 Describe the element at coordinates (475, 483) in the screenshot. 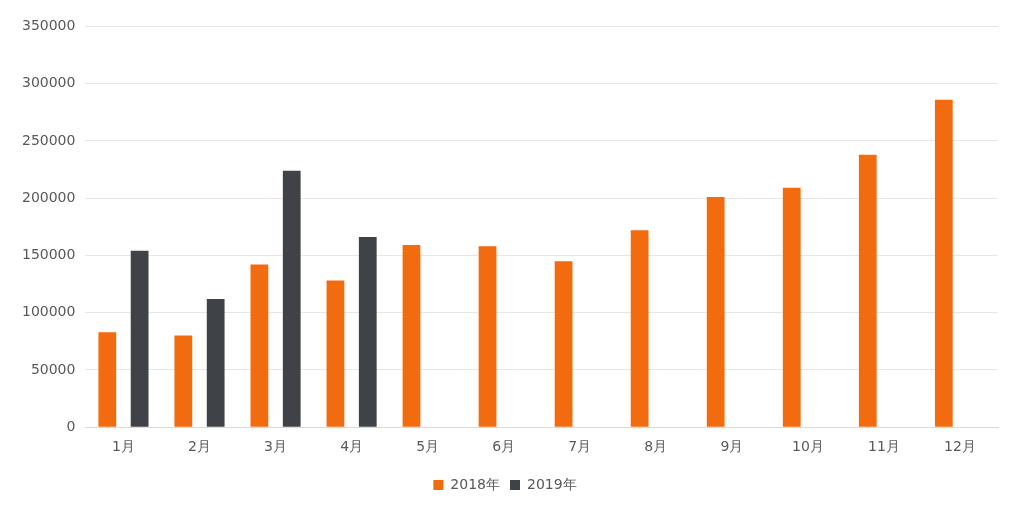

I see `legend-label: 2018年` at that location.